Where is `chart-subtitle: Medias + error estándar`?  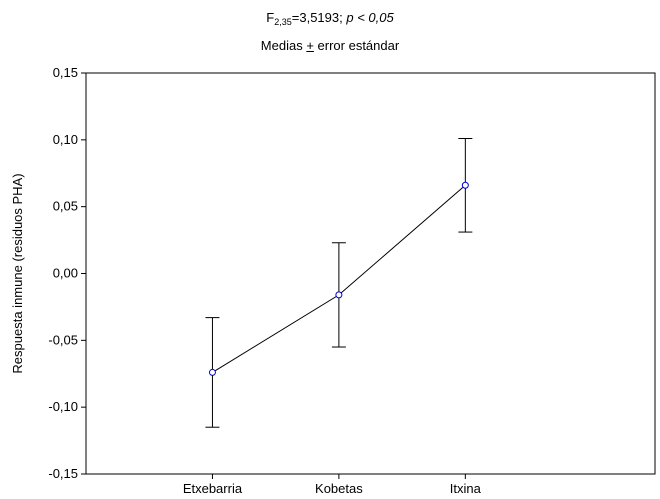 chart-subtitle: Medias + error estándar is located at coordinates (330, 45).